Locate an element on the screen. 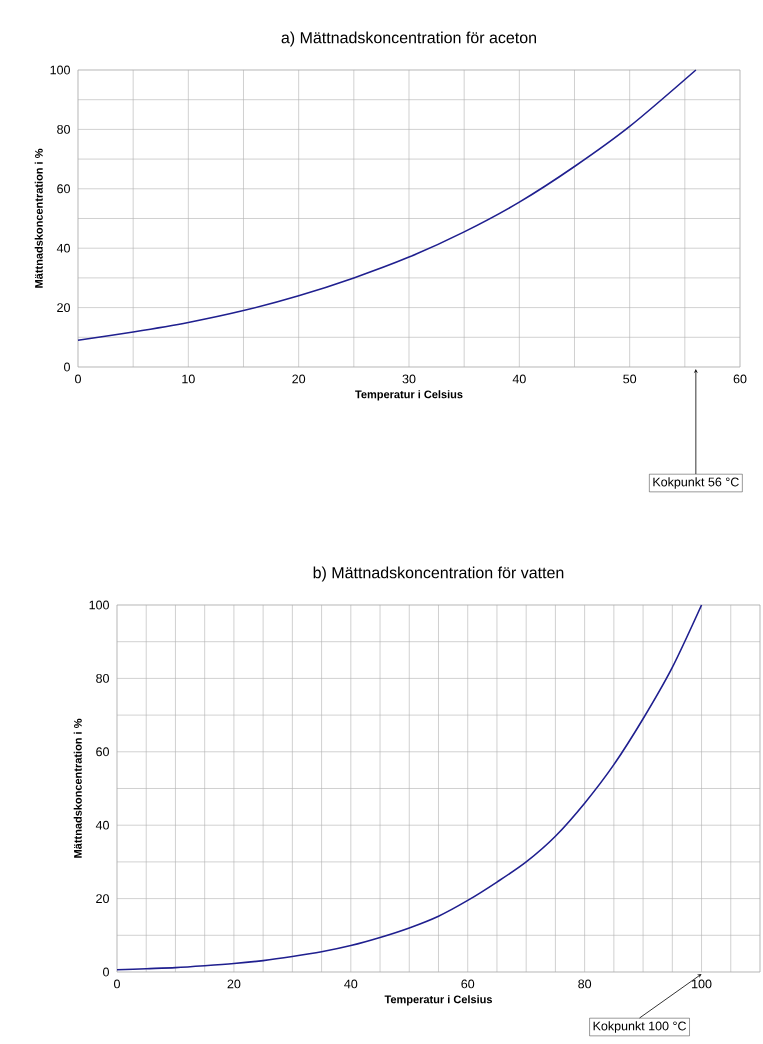 This screenshot has height=1044, width=763. x-tick-label: 50 is located at coordinates (629, 379).